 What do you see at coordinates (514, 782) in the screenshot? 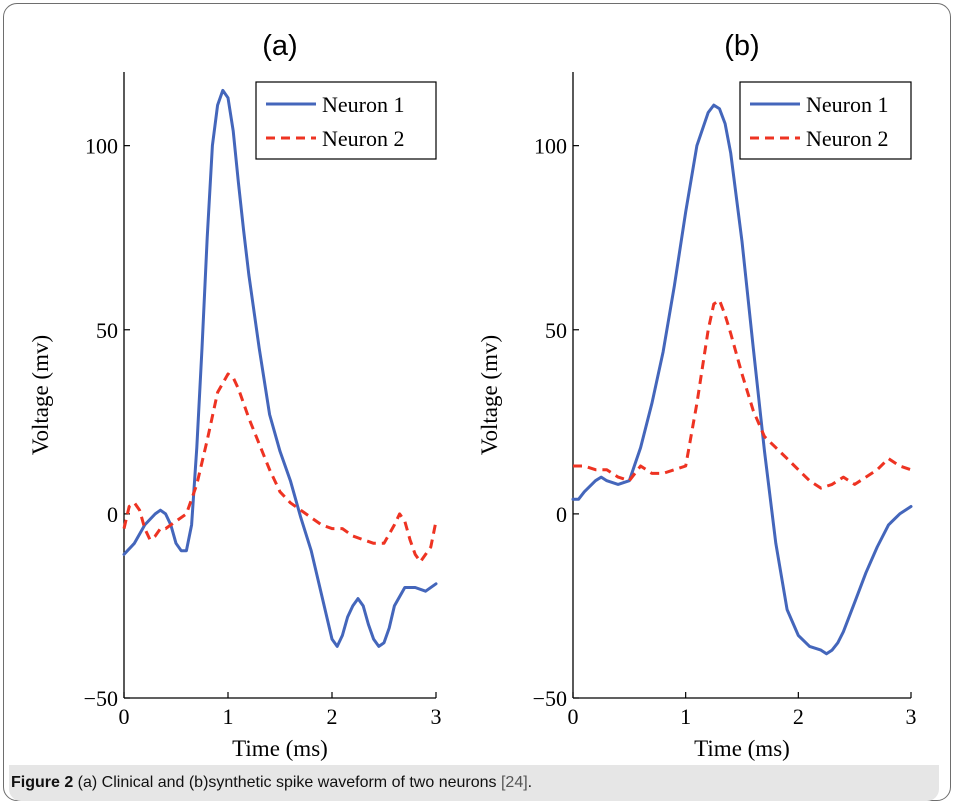
I see `caption-citation-link: [24]` at bounding box center [514, 782].